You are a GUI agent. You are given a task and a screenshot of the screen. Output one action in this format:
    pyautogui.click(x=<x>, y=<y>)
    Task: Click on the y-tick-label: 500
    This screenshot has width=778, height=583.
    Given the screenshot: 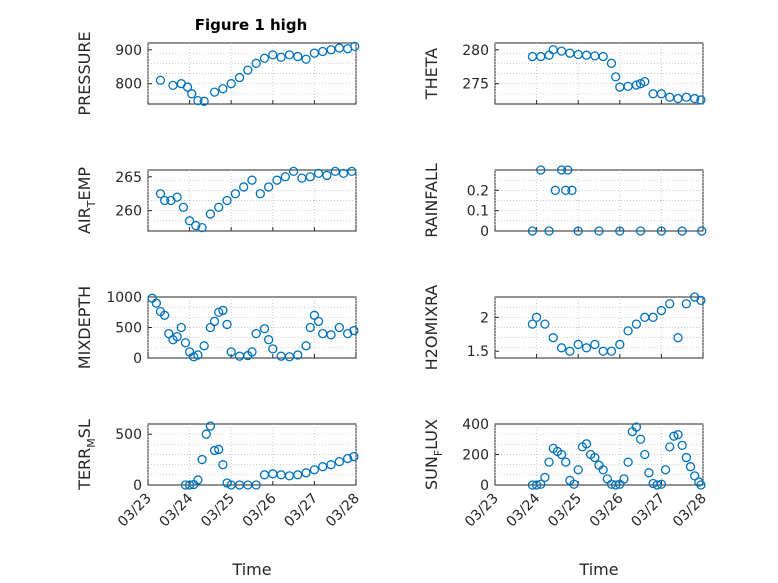 What is the action you would take?
    pyautogui.click(x=128, y=329)
    